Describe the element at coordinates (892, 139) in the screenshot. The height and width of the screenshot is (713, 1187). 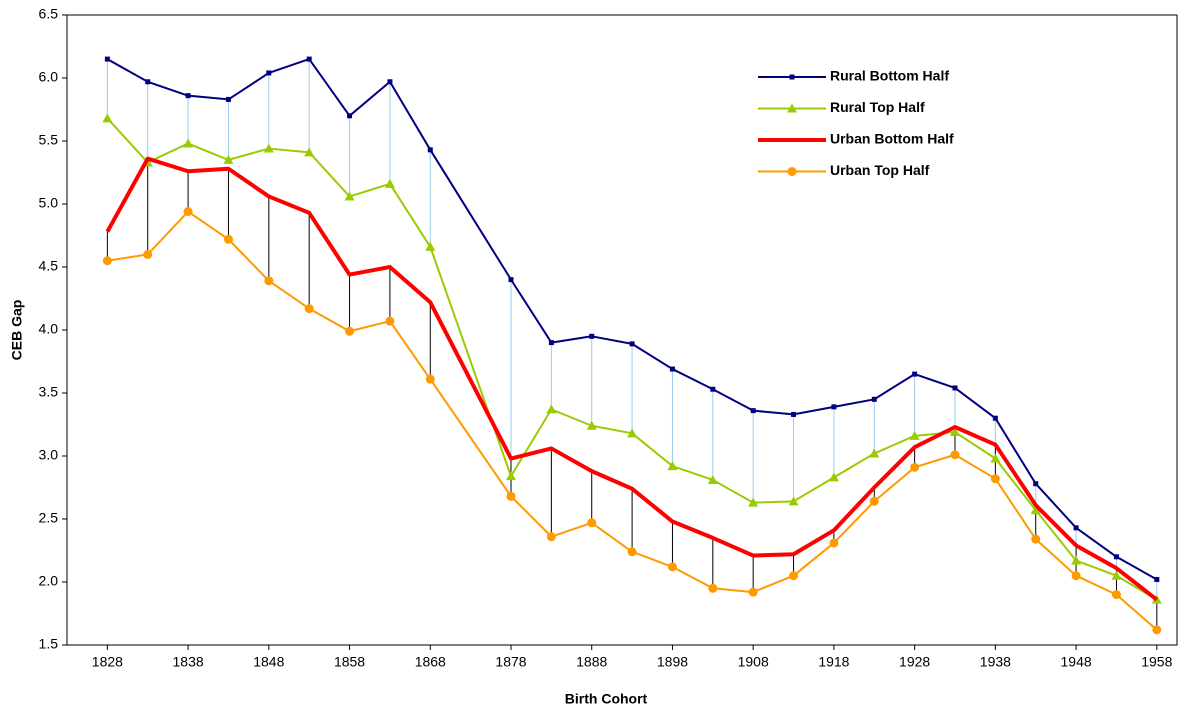
I see `legend-label: Urban Bottom Half` at that location.